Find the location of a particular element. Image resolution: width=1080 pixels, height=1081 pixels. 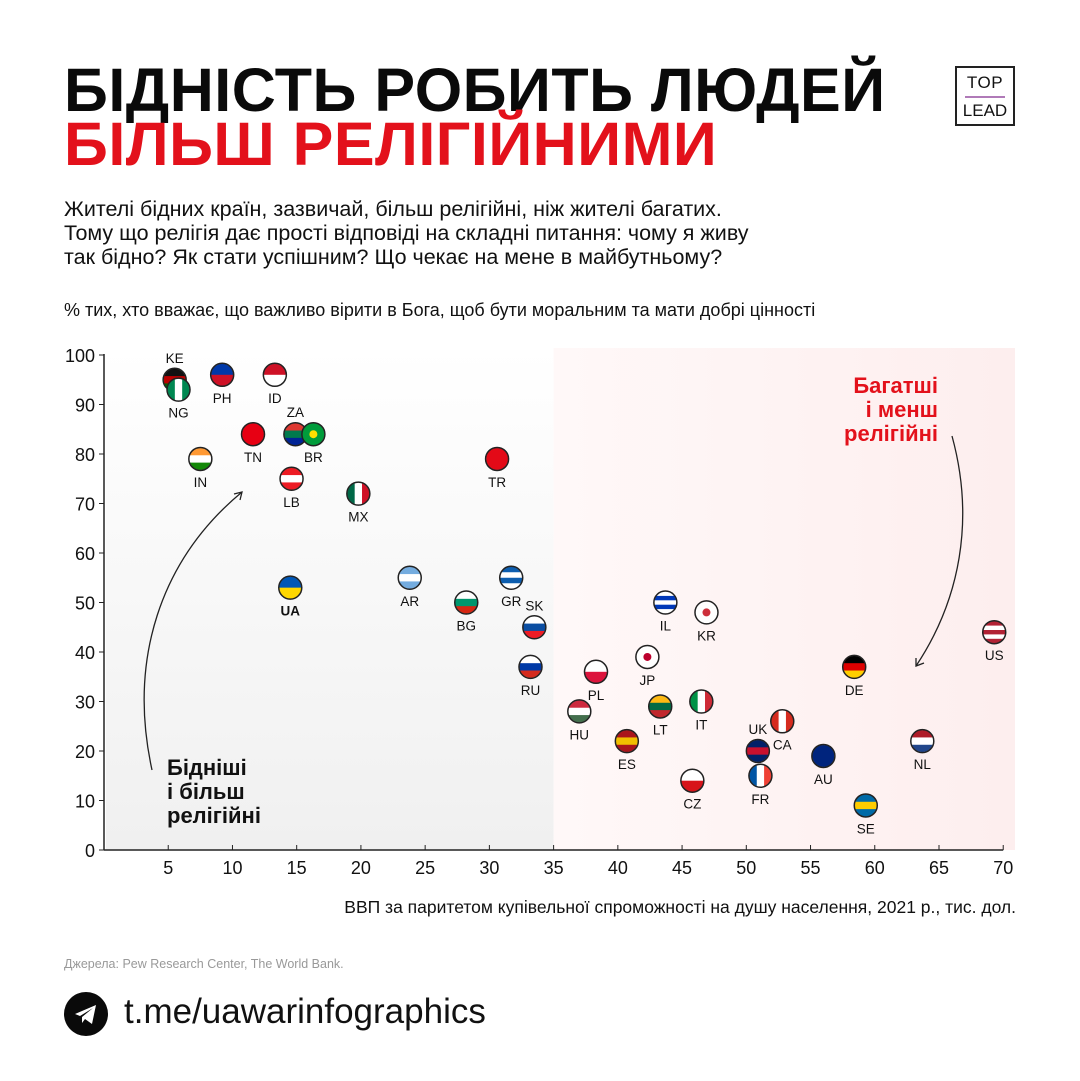

y-tick-label: 70 is located at coordinates (85, 505).